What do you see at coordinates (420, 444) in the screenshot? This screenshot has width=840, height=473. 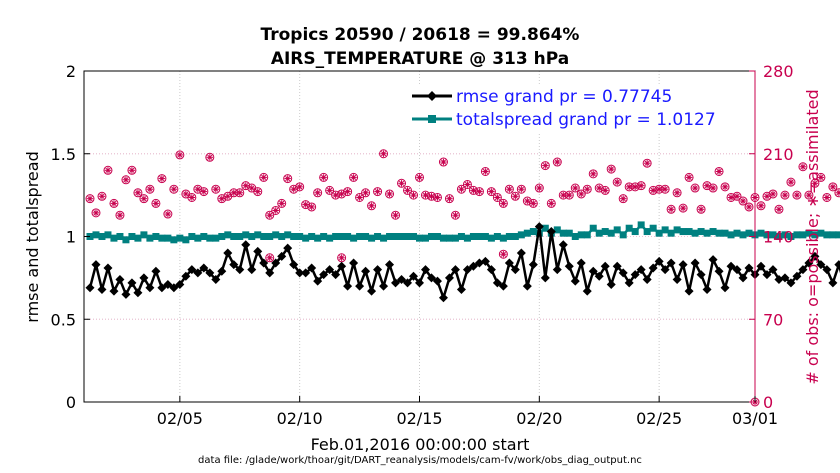 I see `x-axis-label: Feb.01,2016 00:00:00 start` at bounding box center [420, 444].